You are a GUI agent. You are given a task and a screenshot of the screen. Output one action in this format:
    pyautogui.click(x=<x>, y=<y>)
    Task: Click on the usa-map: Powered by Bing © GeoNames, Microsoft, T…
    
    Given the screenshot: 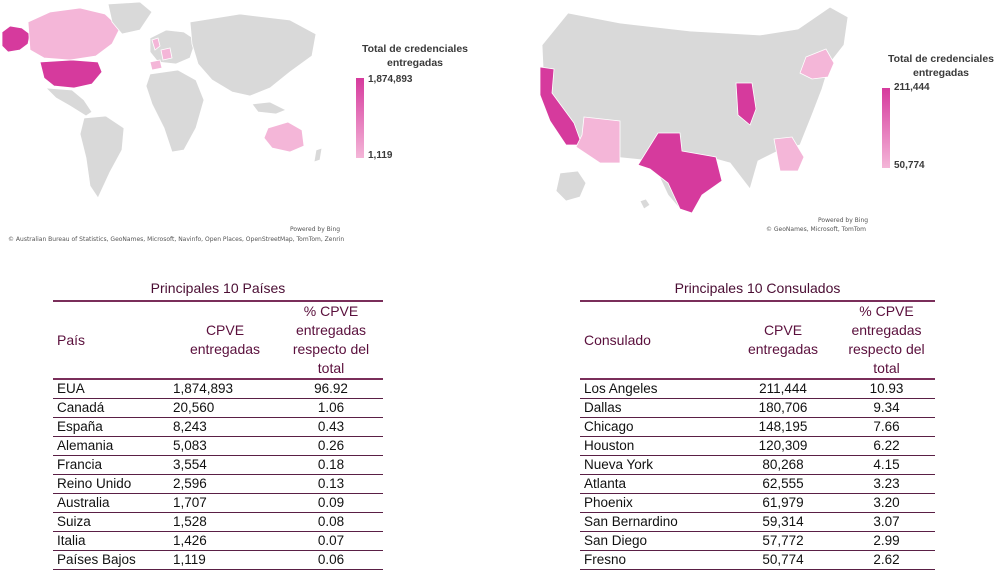 What is the action you would take?
    pyautogui.click(x=700, y=119)
    